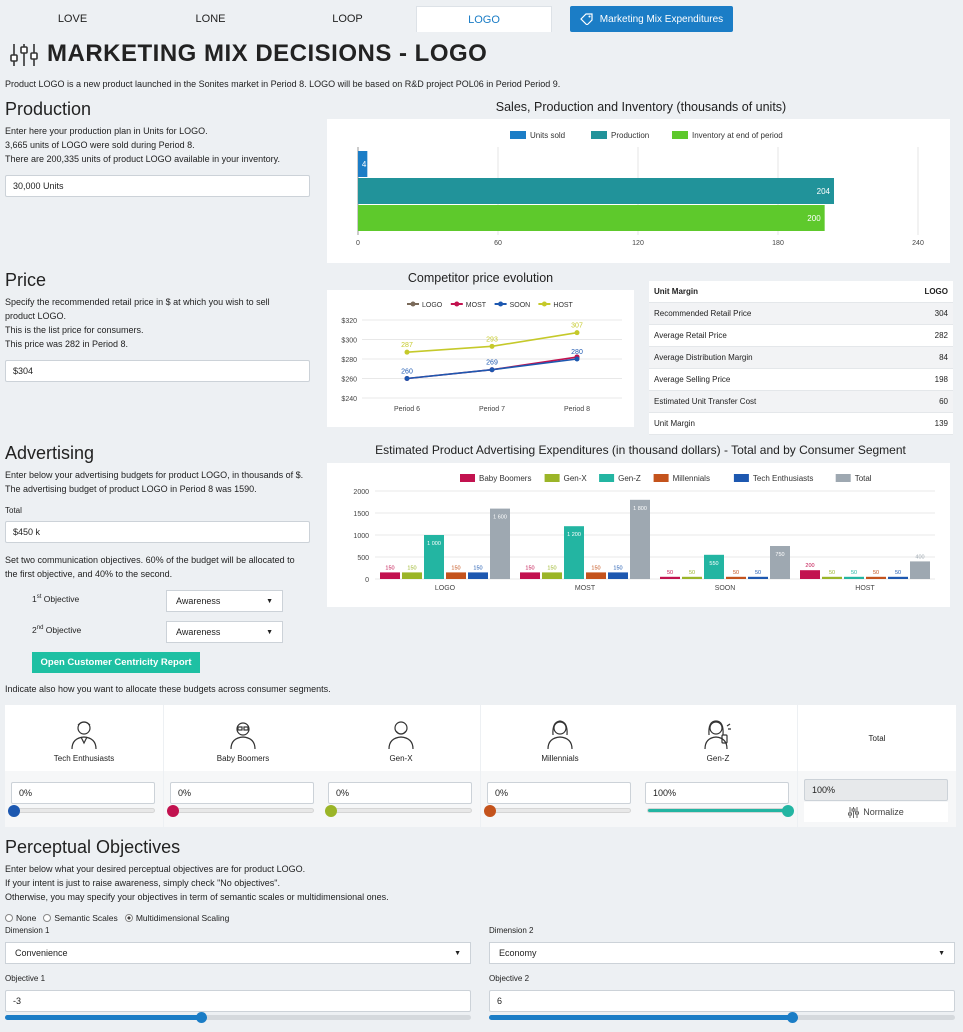 Image resolution: width=963 pixels, height=1032 pixels. I want to click on row-label: Estimated Unit Transfer Cost, so click(705, 401).